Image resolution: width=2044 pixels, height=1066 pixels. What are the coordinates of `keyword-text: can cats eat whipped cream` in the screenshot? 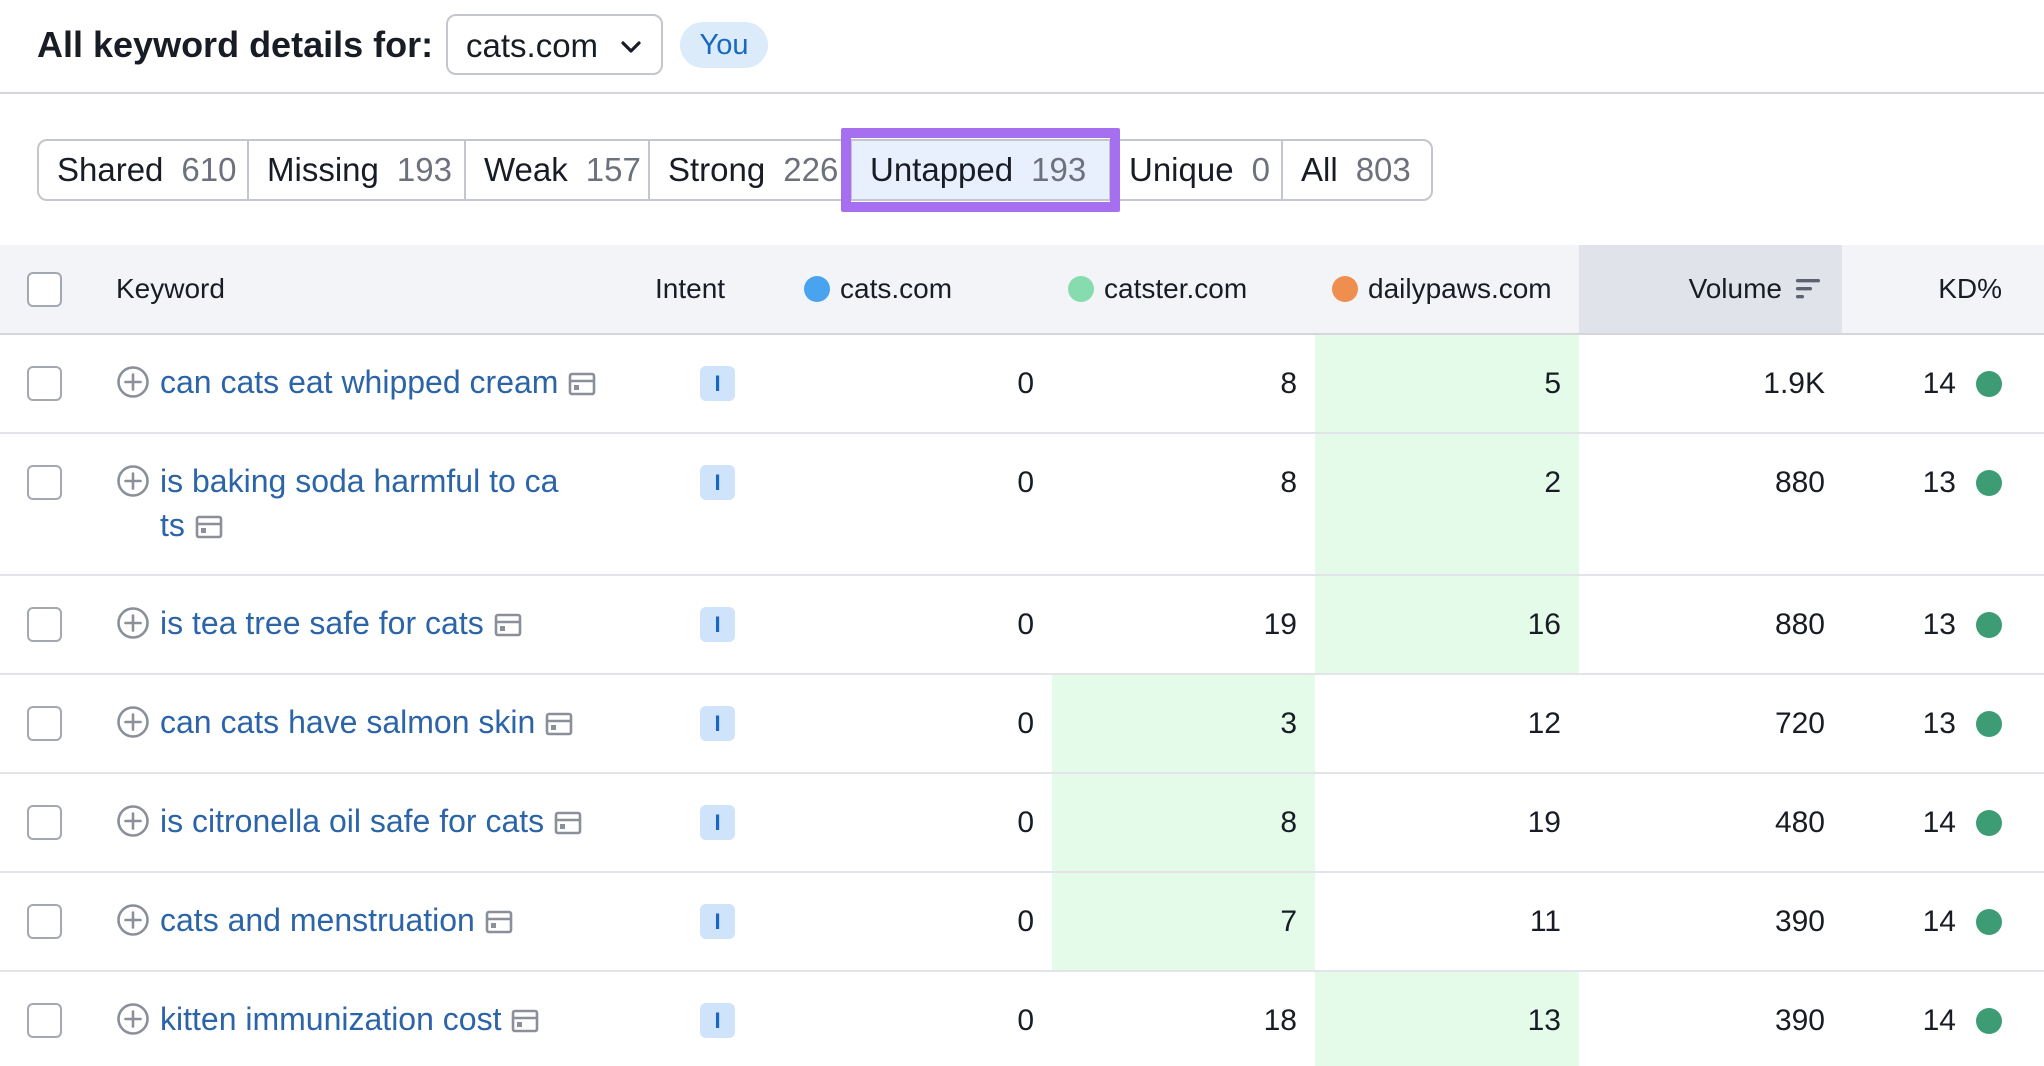 It's located at (359, 382).